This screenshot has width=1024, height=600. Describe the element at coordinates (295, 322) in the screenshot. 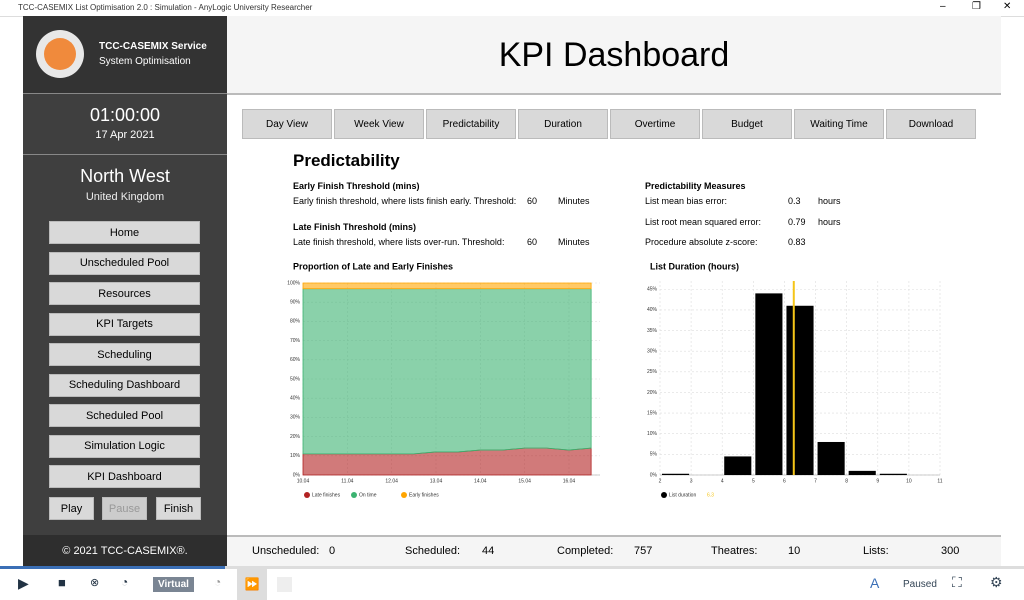

I see `y-tick-label: 80%` at that location.